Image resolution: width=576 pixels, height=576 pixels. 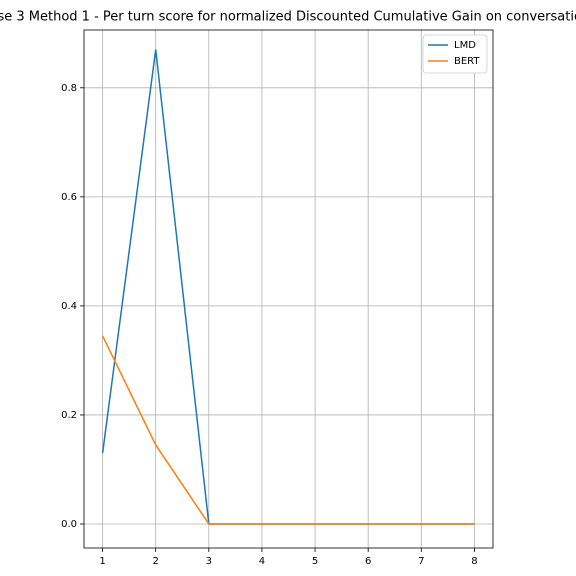 I want to click on y-tick-label: 0.2, so click(x=69, y=415).